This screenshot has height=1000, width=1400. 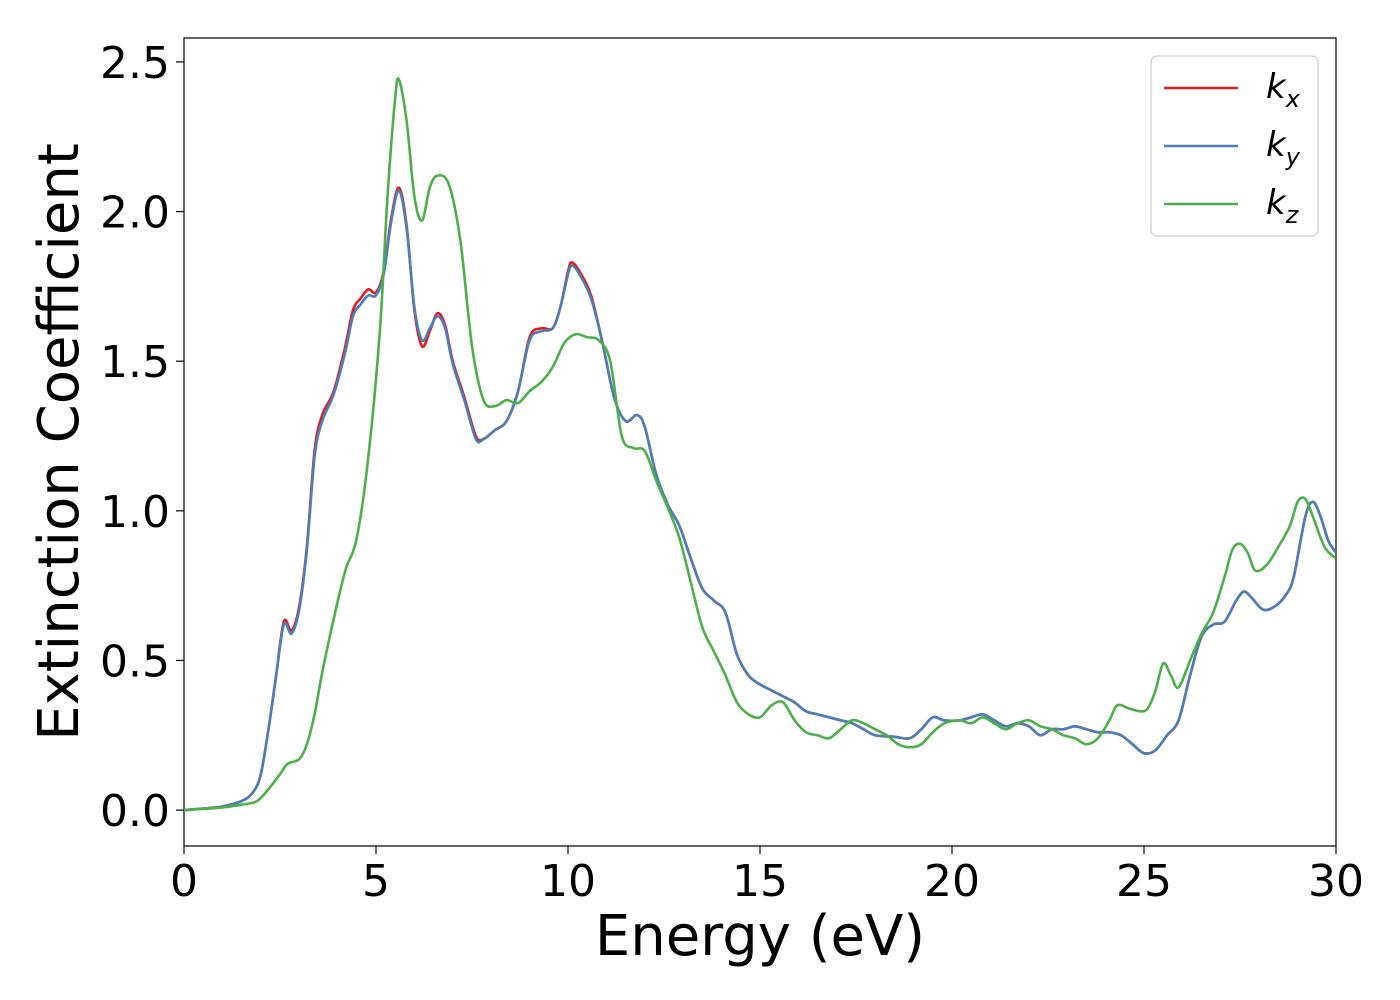 I want to click on y-axis-ticks: 0.0 0.5 1.0 1.5 2.0 2.5, so click(x=142, y=437).